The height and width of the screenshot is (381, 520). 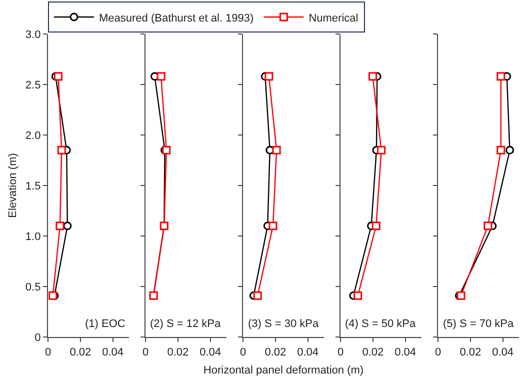 I want to click on annotation: (5) S = 70 kPa, so click(x=478, y=324).